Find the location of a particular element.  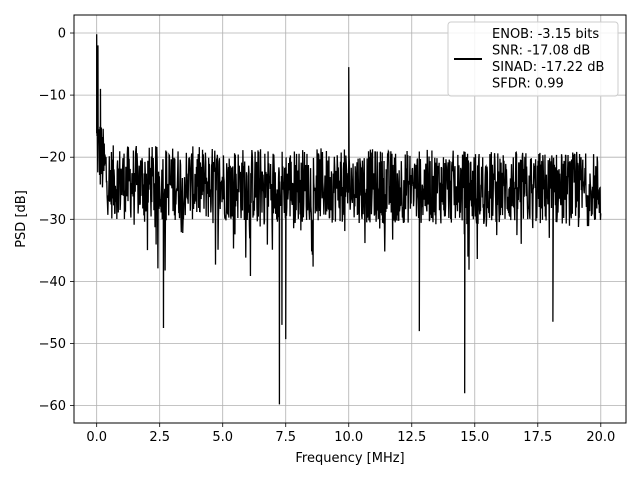

x-tick-label: 12.5 is located at coordinates (411, 437).